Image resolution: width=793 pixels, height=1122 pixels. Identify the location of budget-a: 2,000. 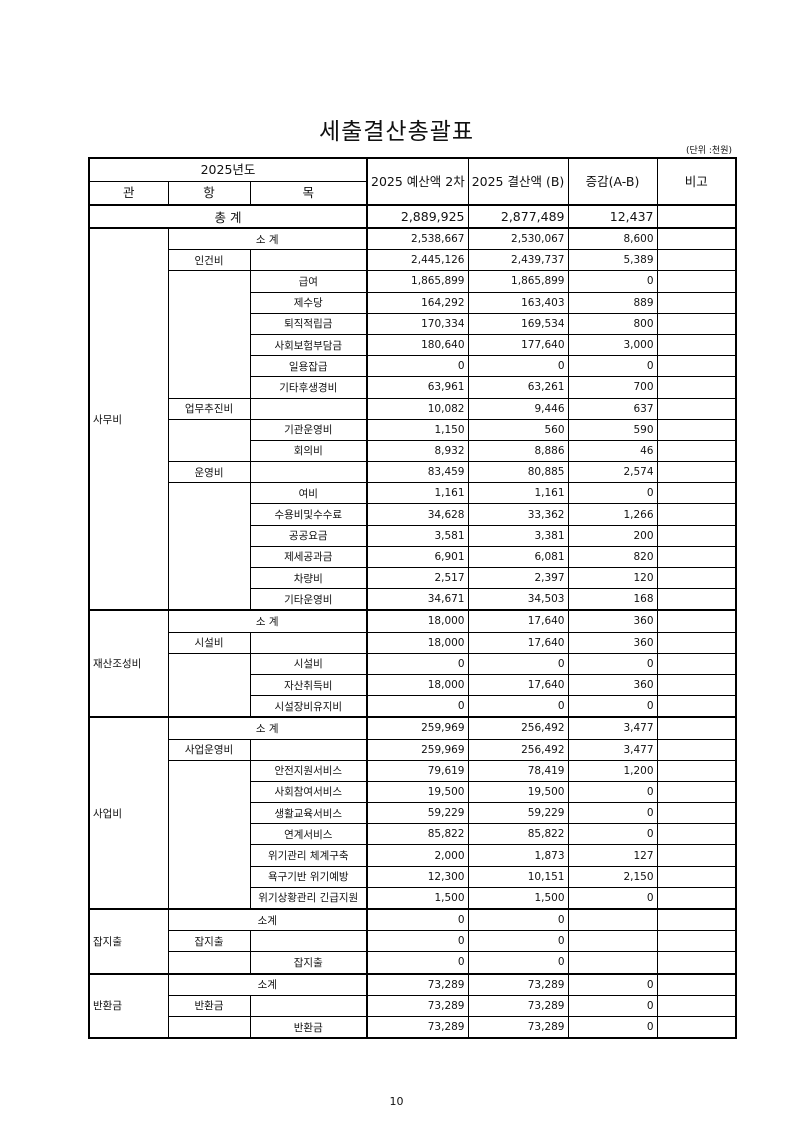
(417, 855).